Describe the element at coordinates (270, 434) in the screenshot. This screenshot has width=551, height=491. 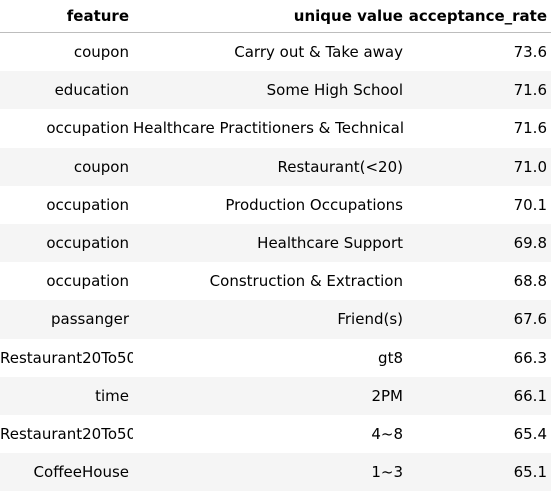
I see `unique-value-cell: 4~8` at that location.